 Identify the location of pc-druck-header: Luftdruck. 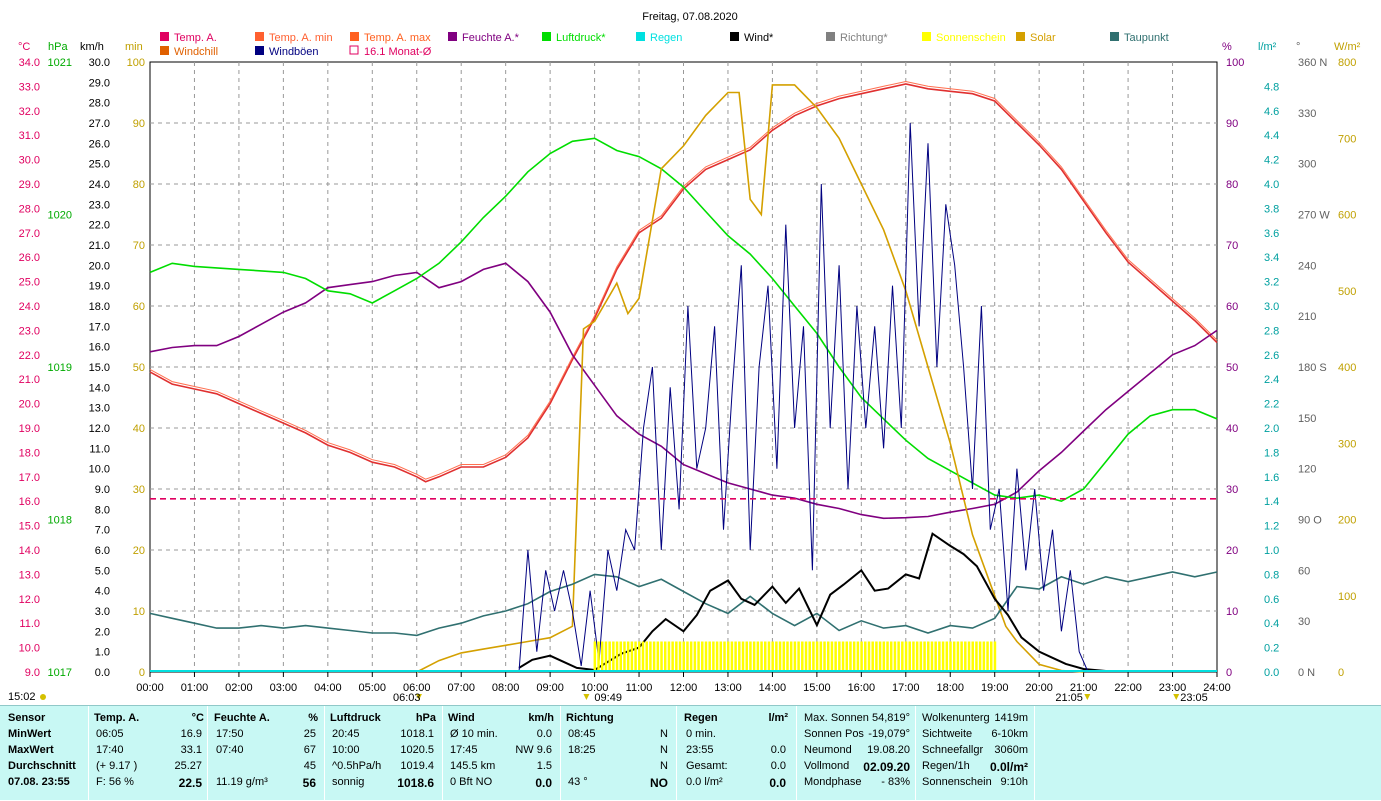
(355, 718).